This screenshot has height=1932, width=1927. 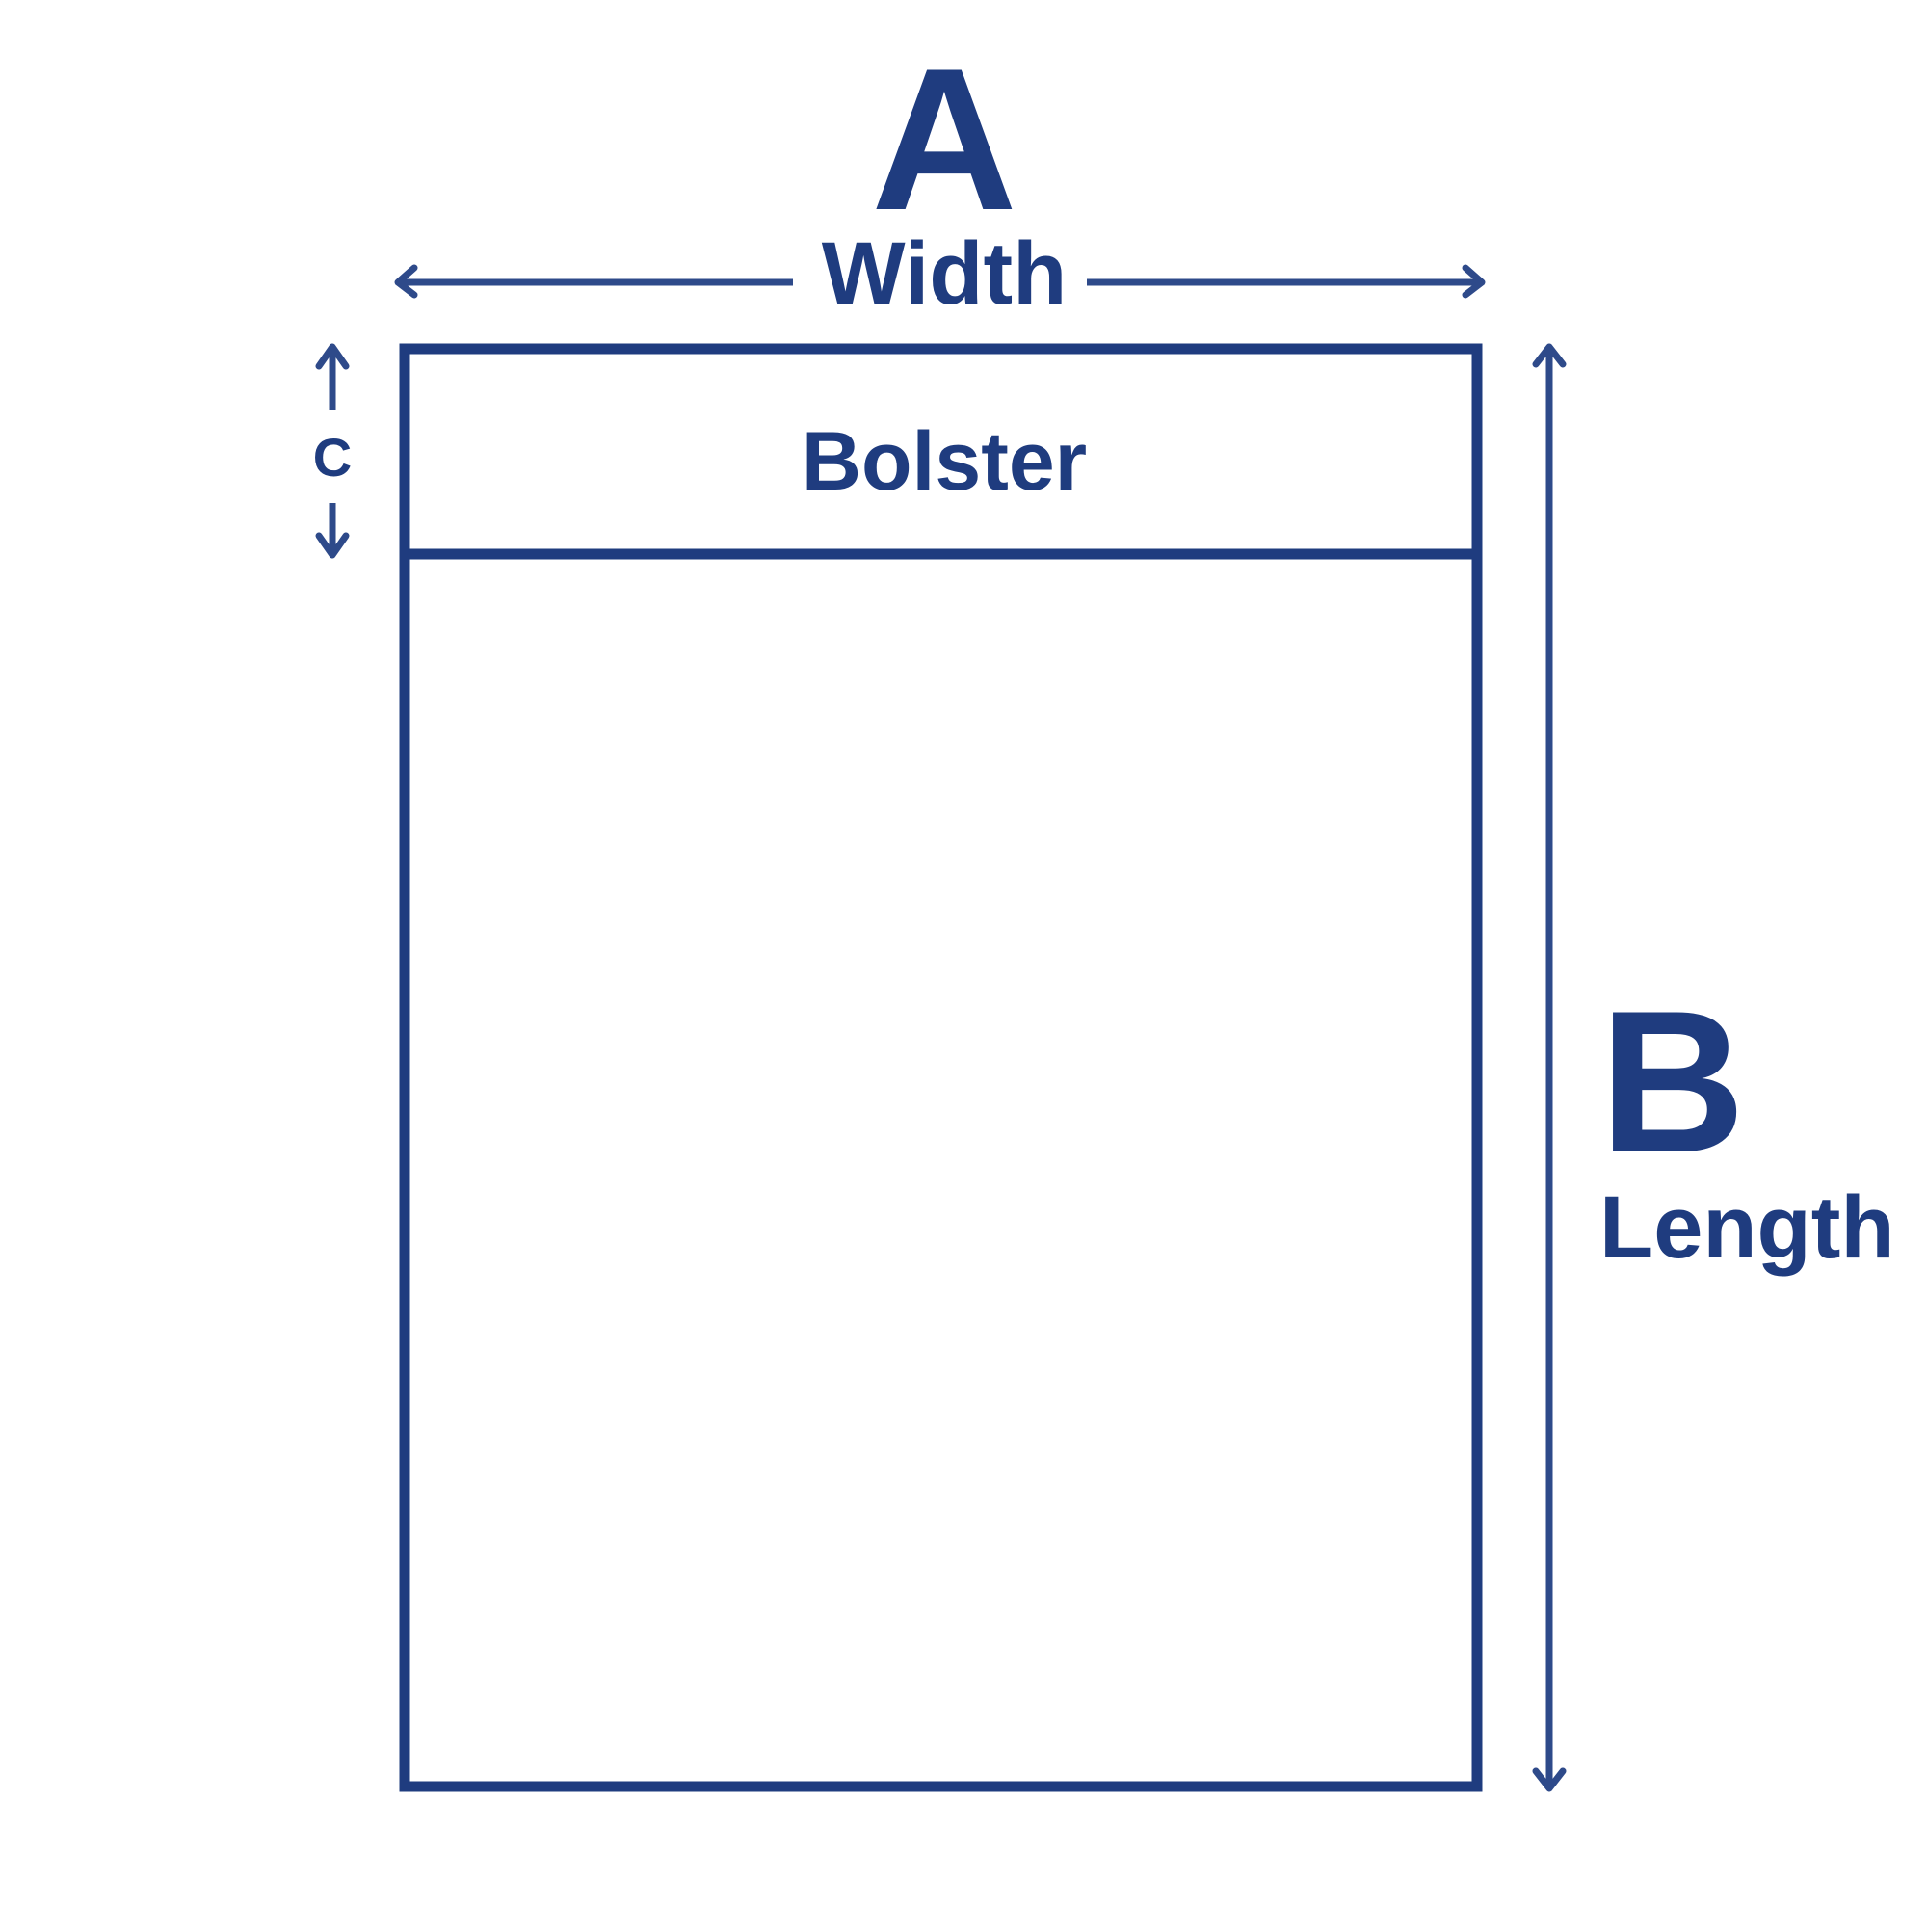 What do you see at coordinates (1549, 1067) in the screenshot?
I see `length-arrow` at bounding box center [1549, 1067].